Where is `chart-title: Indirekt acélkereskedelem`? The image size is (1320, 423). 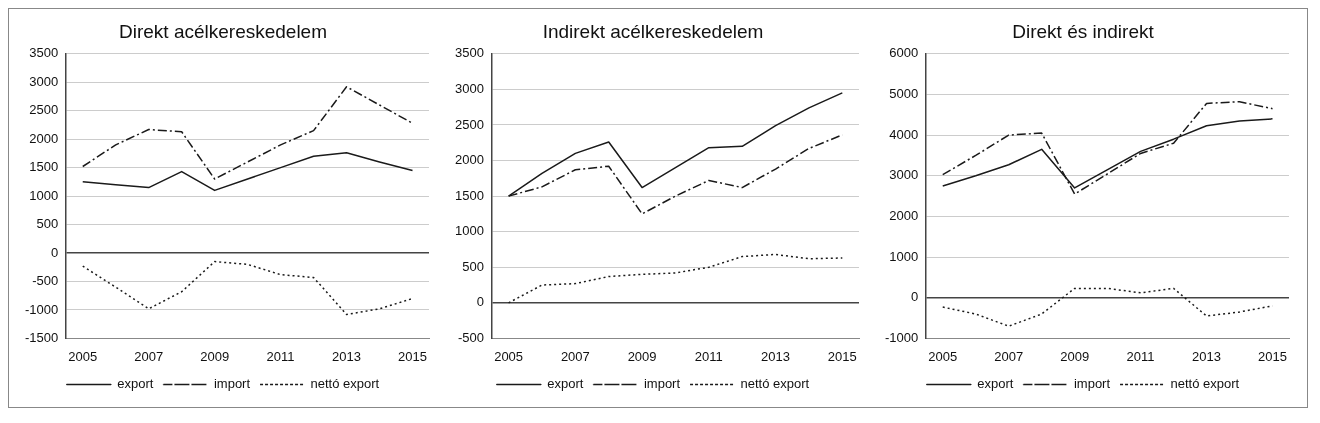 chart-title: Indirekt acélkereskedelem is located at coordinates (653, 31).